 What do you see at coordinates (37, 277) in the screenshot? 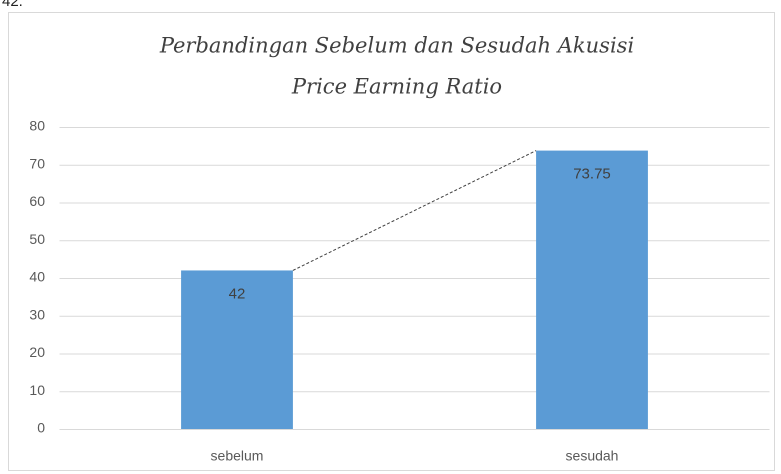
I see `y-tick-label: 40` at bounding box center [37, 277].